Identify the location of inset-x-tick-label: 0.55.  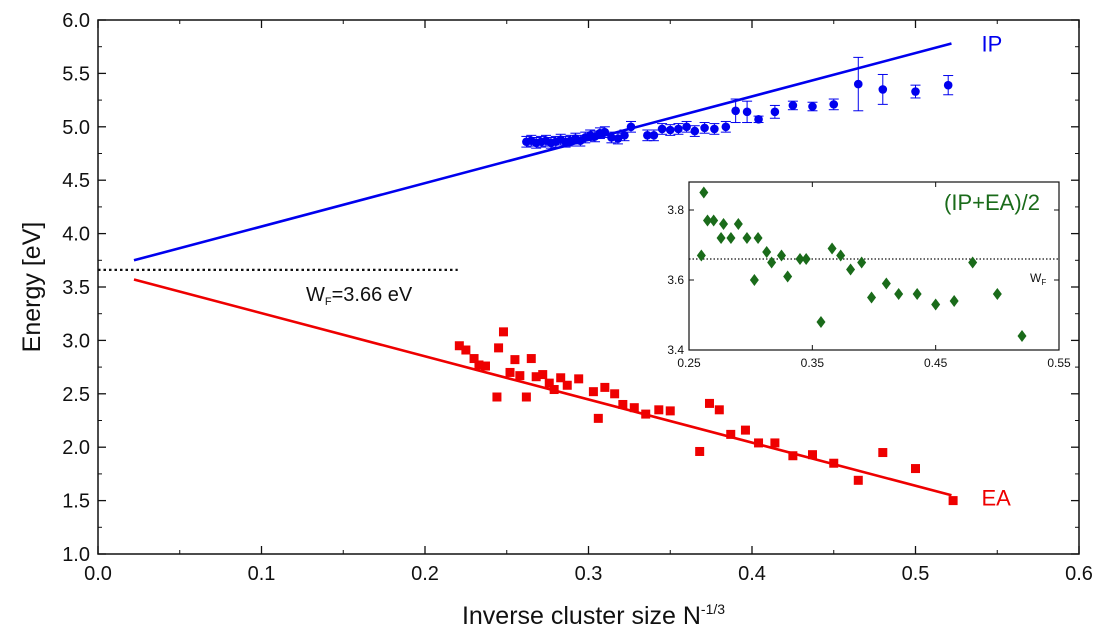
(1059, 363).